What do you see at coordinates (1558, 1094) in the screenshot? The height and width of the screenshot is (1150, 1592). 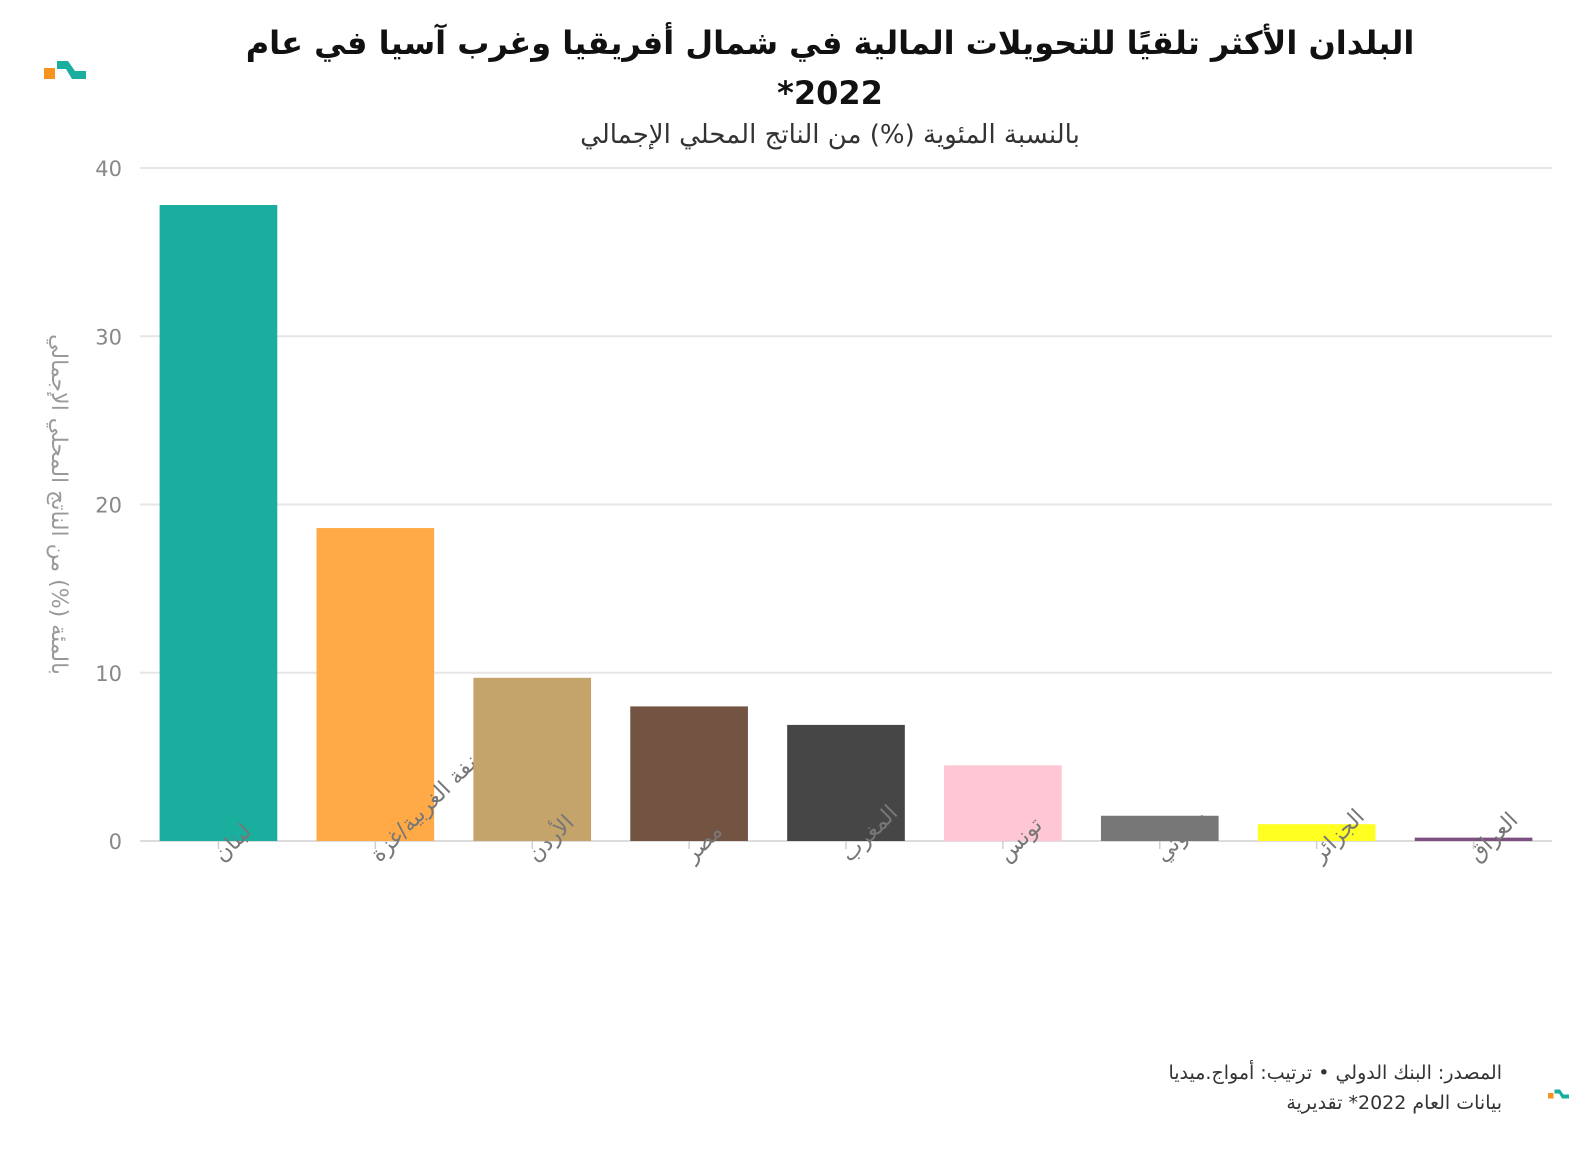 I see `brand-logo-icon-small` at bounding box center [1558, 1094].